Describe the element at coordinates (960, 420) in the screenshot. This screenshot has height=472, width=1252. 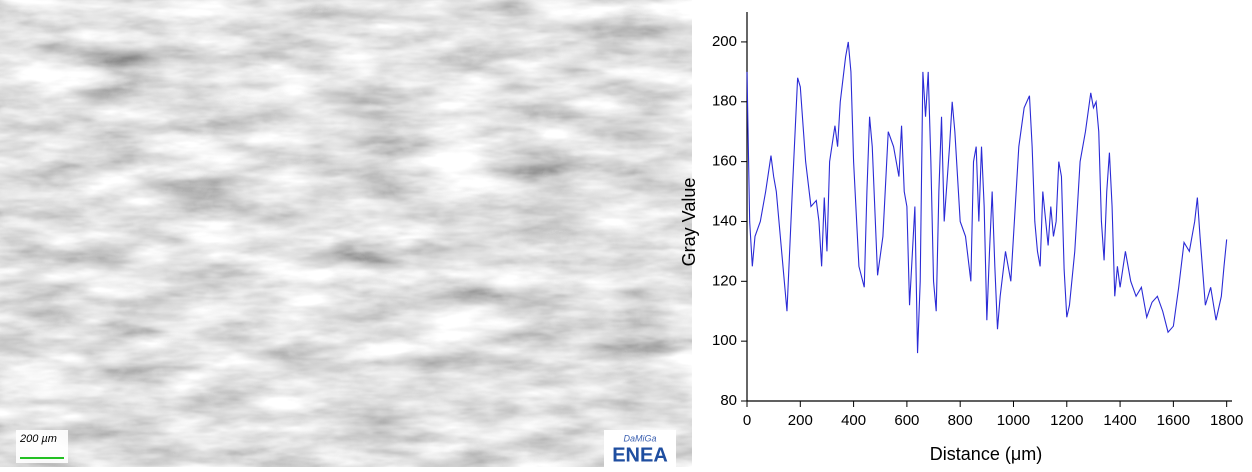
I see `x-tick-label: 800` at that location.